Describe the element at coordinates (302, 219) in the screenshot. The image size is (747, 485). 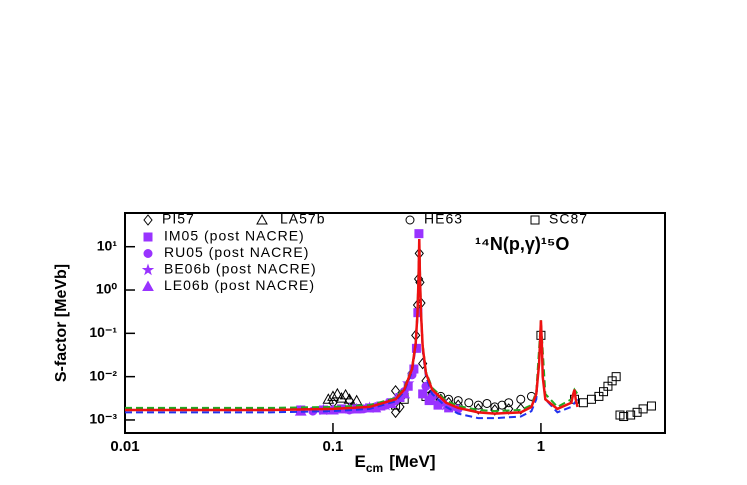
I see `legend-label: LA57b` at that location.